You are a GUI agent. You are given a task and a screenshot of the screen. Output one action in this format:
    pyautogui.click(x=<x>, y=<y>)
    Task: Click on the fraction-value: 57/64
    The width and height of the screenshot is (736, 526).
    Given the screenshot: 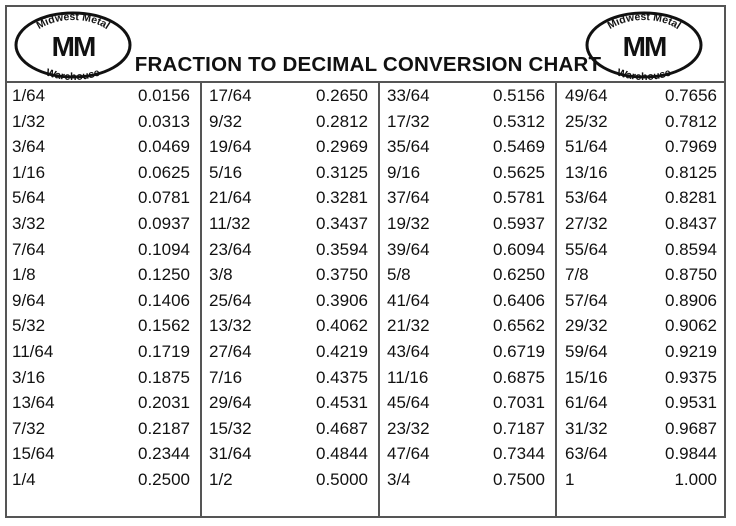 What is the action you would take?
    pyautogui.click(x=586, y=300)
    